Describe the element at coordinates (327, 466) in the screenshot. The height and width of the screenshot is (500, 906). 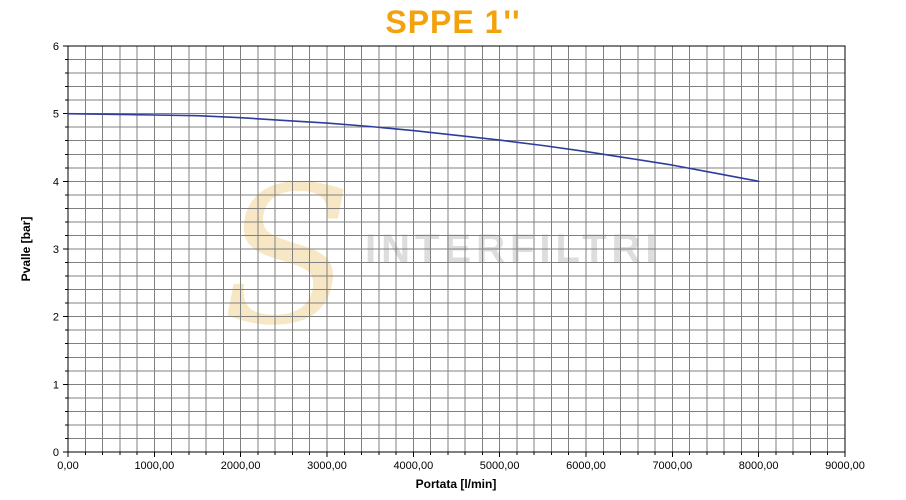
I see `x-tick-label: 3000,00` at that location.